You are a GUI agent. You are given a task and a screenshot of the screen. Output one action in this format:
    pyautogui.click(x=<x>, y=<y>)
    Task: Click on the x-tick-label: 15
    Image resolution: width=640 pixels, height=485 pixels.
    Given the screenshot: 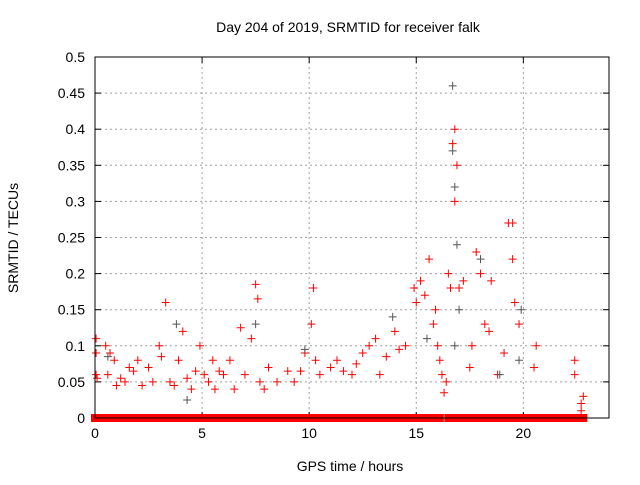 What is the action you would take?
    pyautogui.click(x=416, y=433)
    